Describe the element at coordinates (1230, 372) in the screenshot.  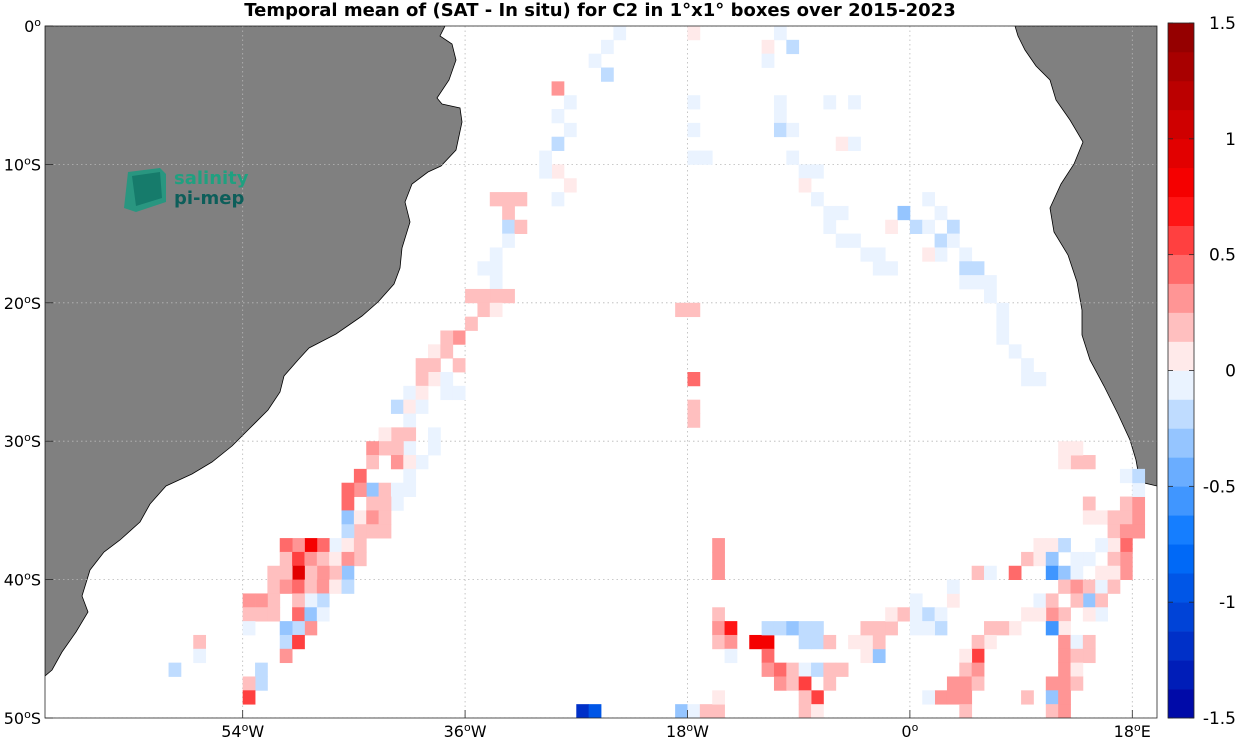
I see `colorbar-tick-label: 0` at that location.